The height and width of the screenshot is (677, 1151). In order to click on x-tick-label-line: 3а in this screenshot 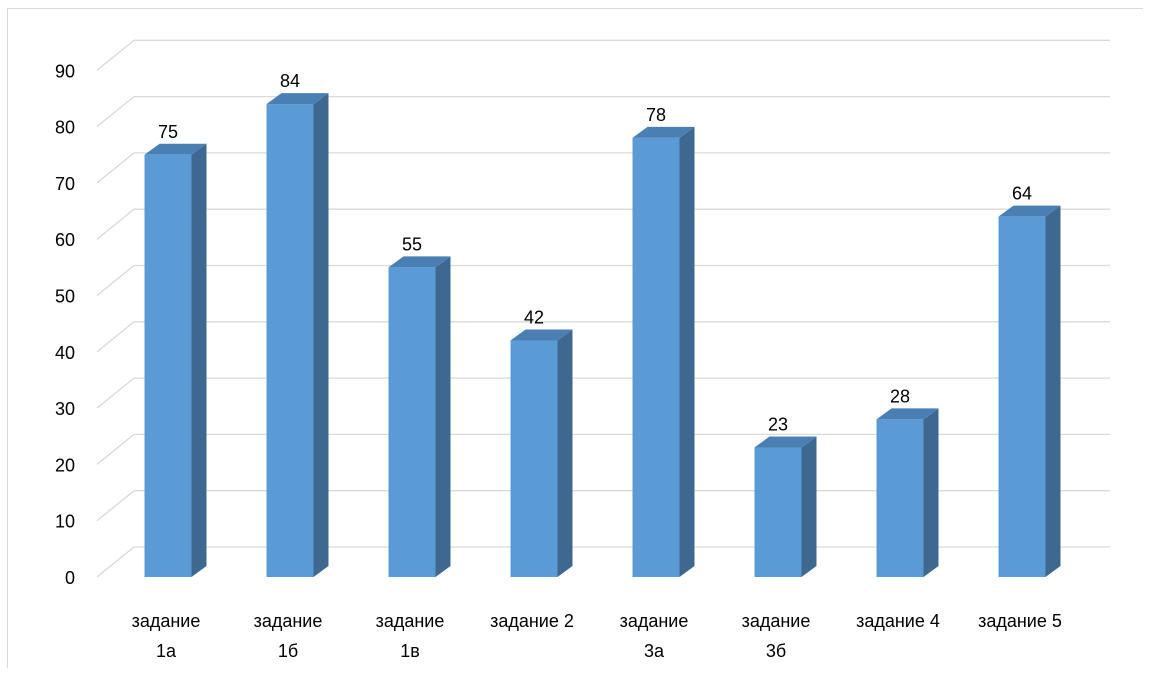, I will do `click(654, 651)`.